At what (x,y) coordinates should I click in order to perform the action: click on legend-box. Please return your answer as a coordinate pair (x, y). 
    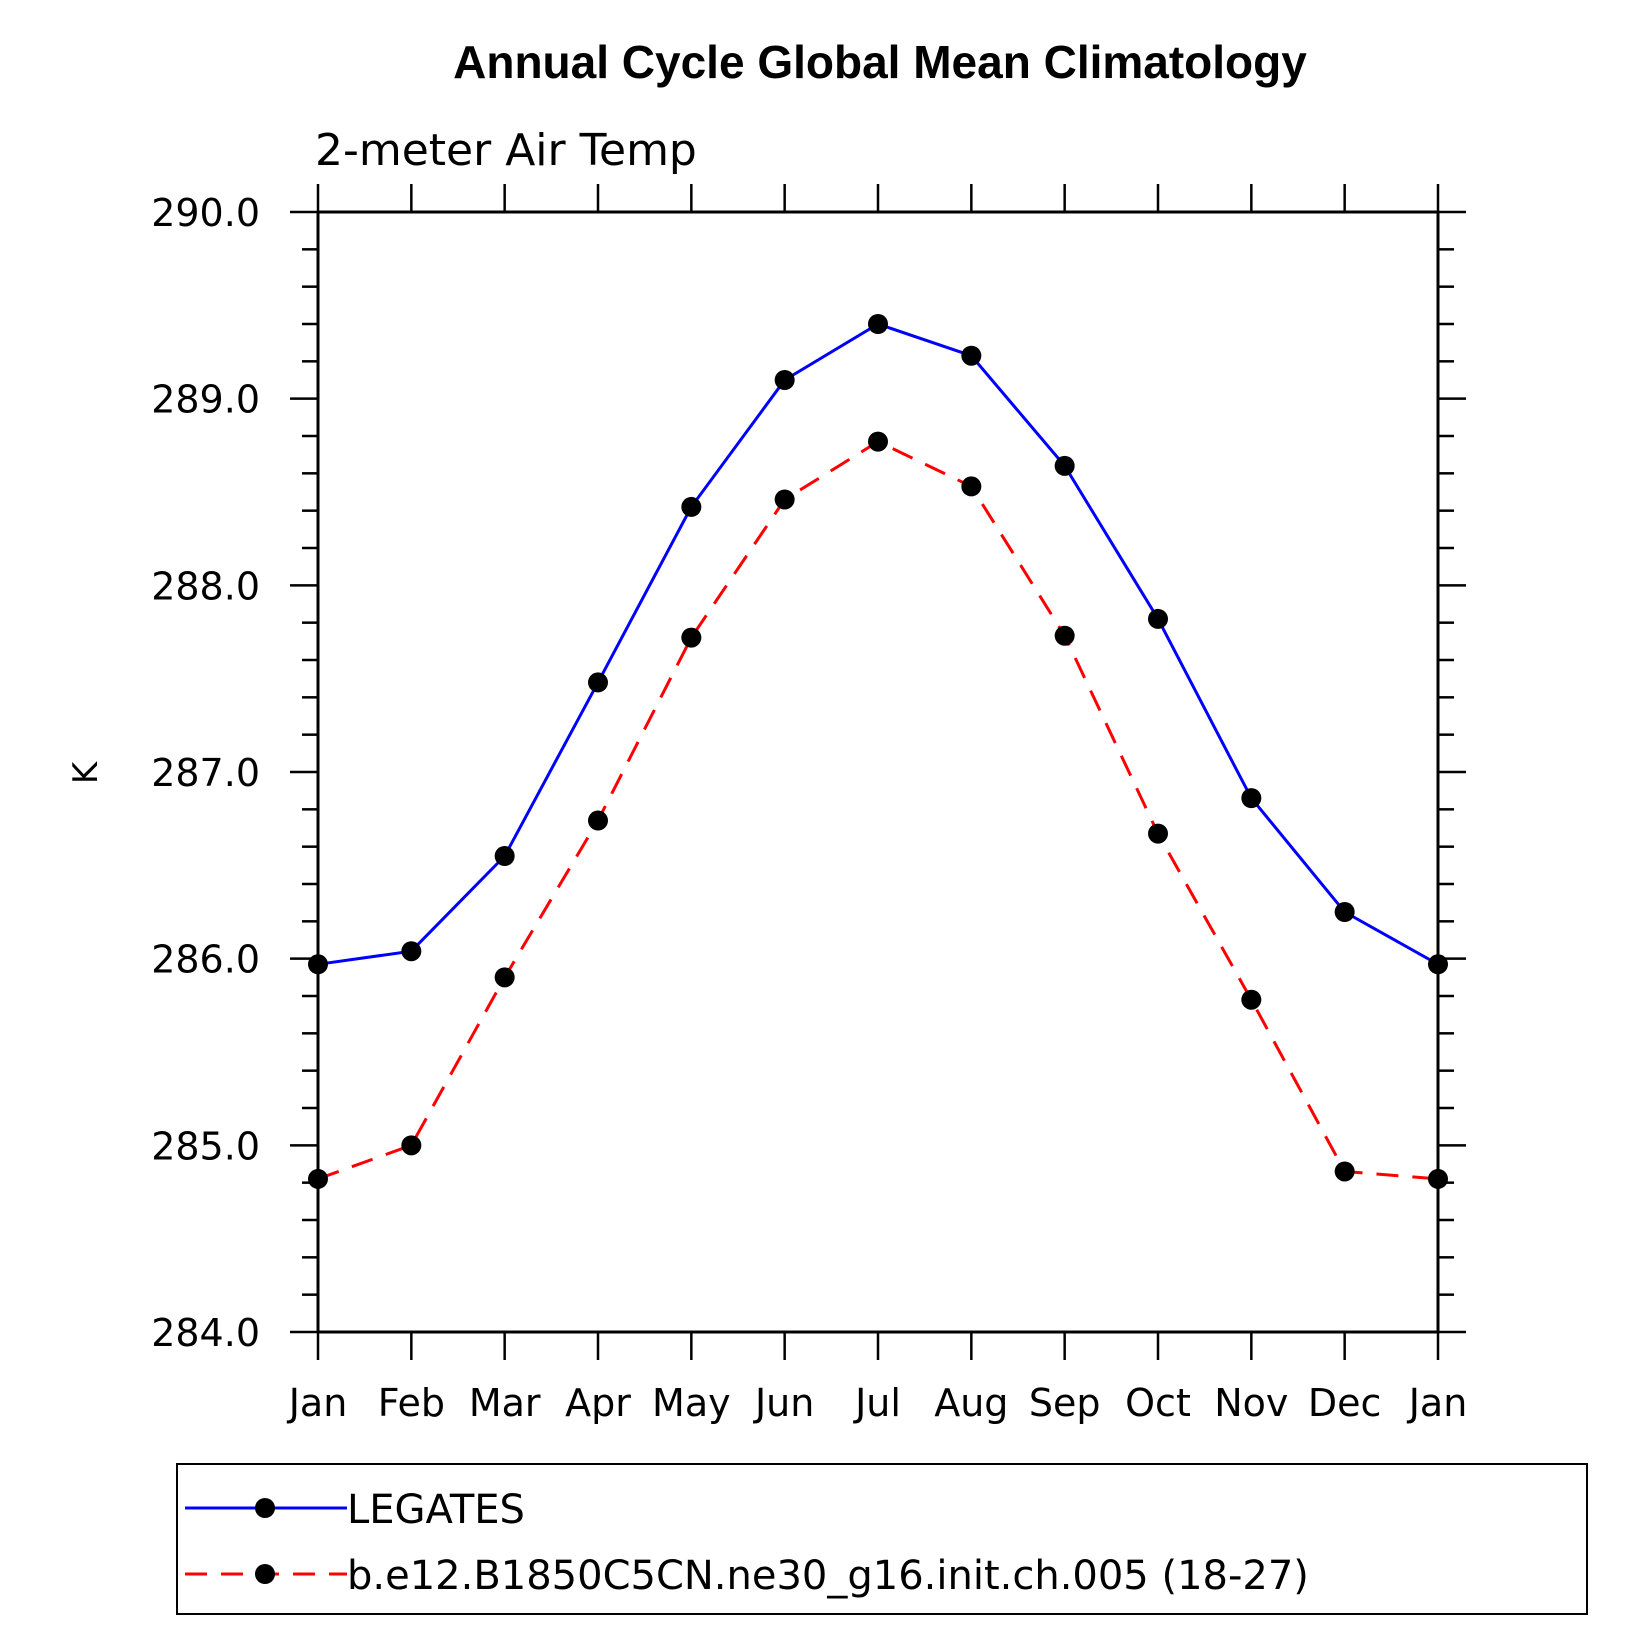
    Looking at the image, I should click on (882, 1539).